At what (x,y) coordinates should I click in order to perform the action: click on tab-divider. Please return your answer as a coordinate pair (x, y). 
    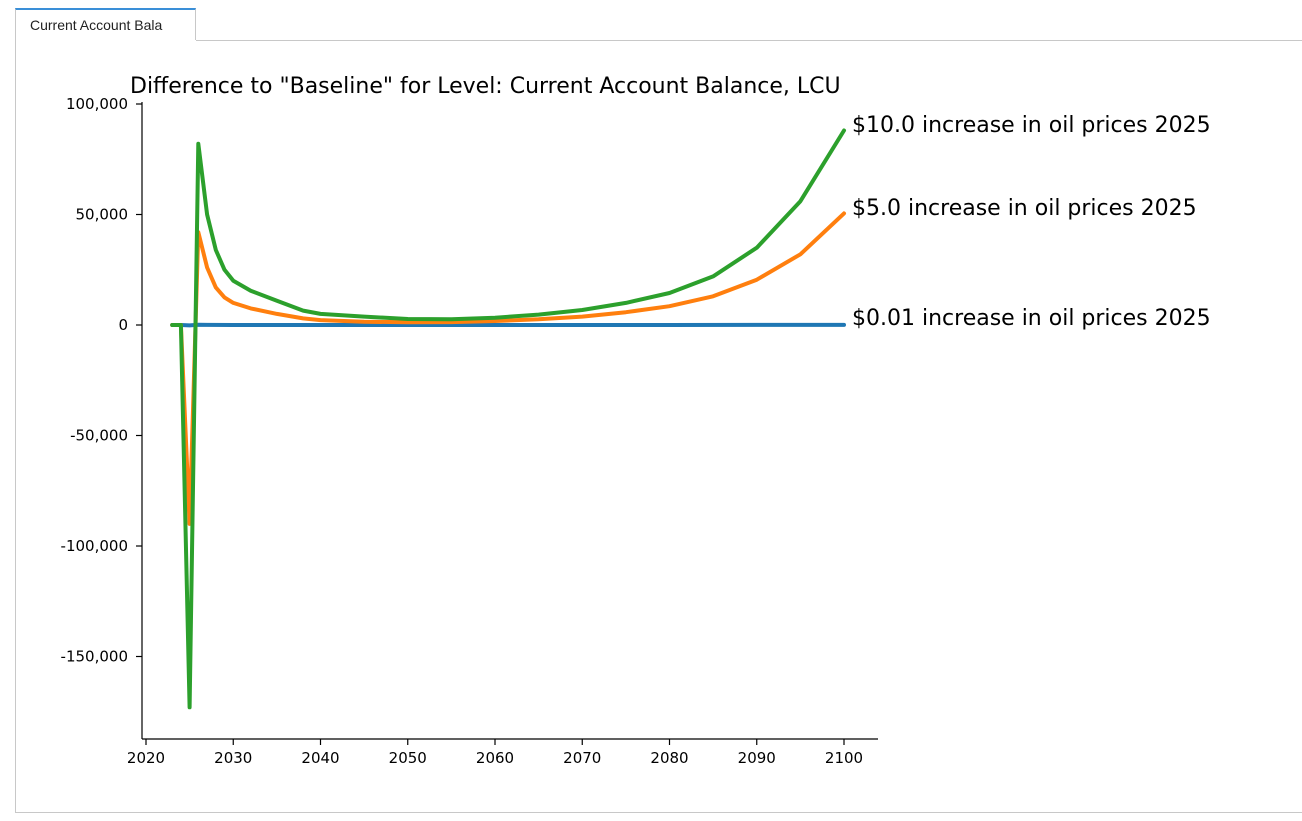
    Looking at the image, I should click on (749, 40).